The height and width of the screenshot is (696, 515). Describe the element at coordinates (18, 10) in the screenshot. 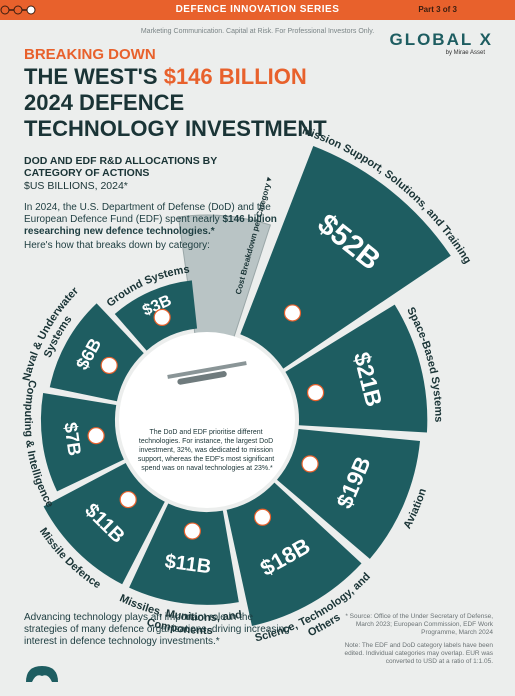

I see `part-dots` at that location.